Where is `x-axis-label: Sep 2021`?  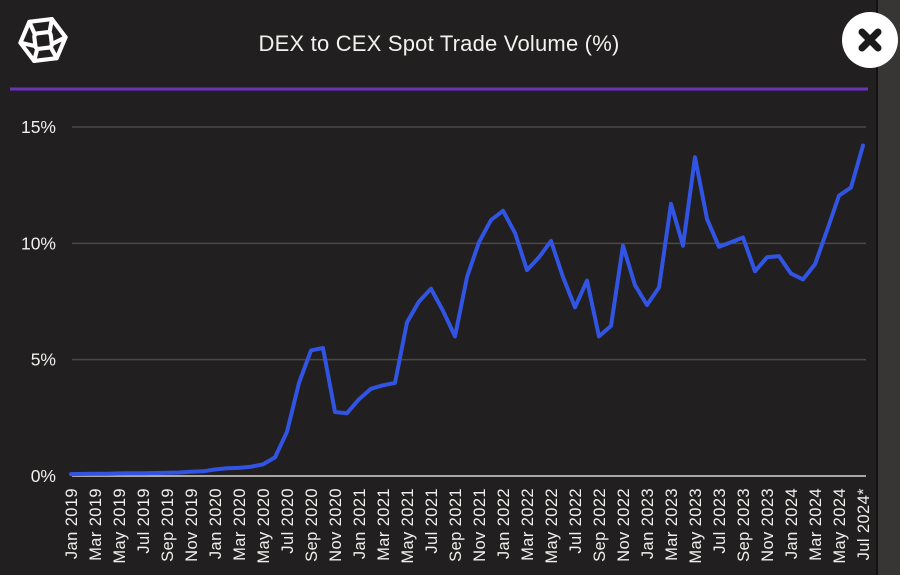 x-axis-label: Sep 2021 is located at coordinates (456, 525).